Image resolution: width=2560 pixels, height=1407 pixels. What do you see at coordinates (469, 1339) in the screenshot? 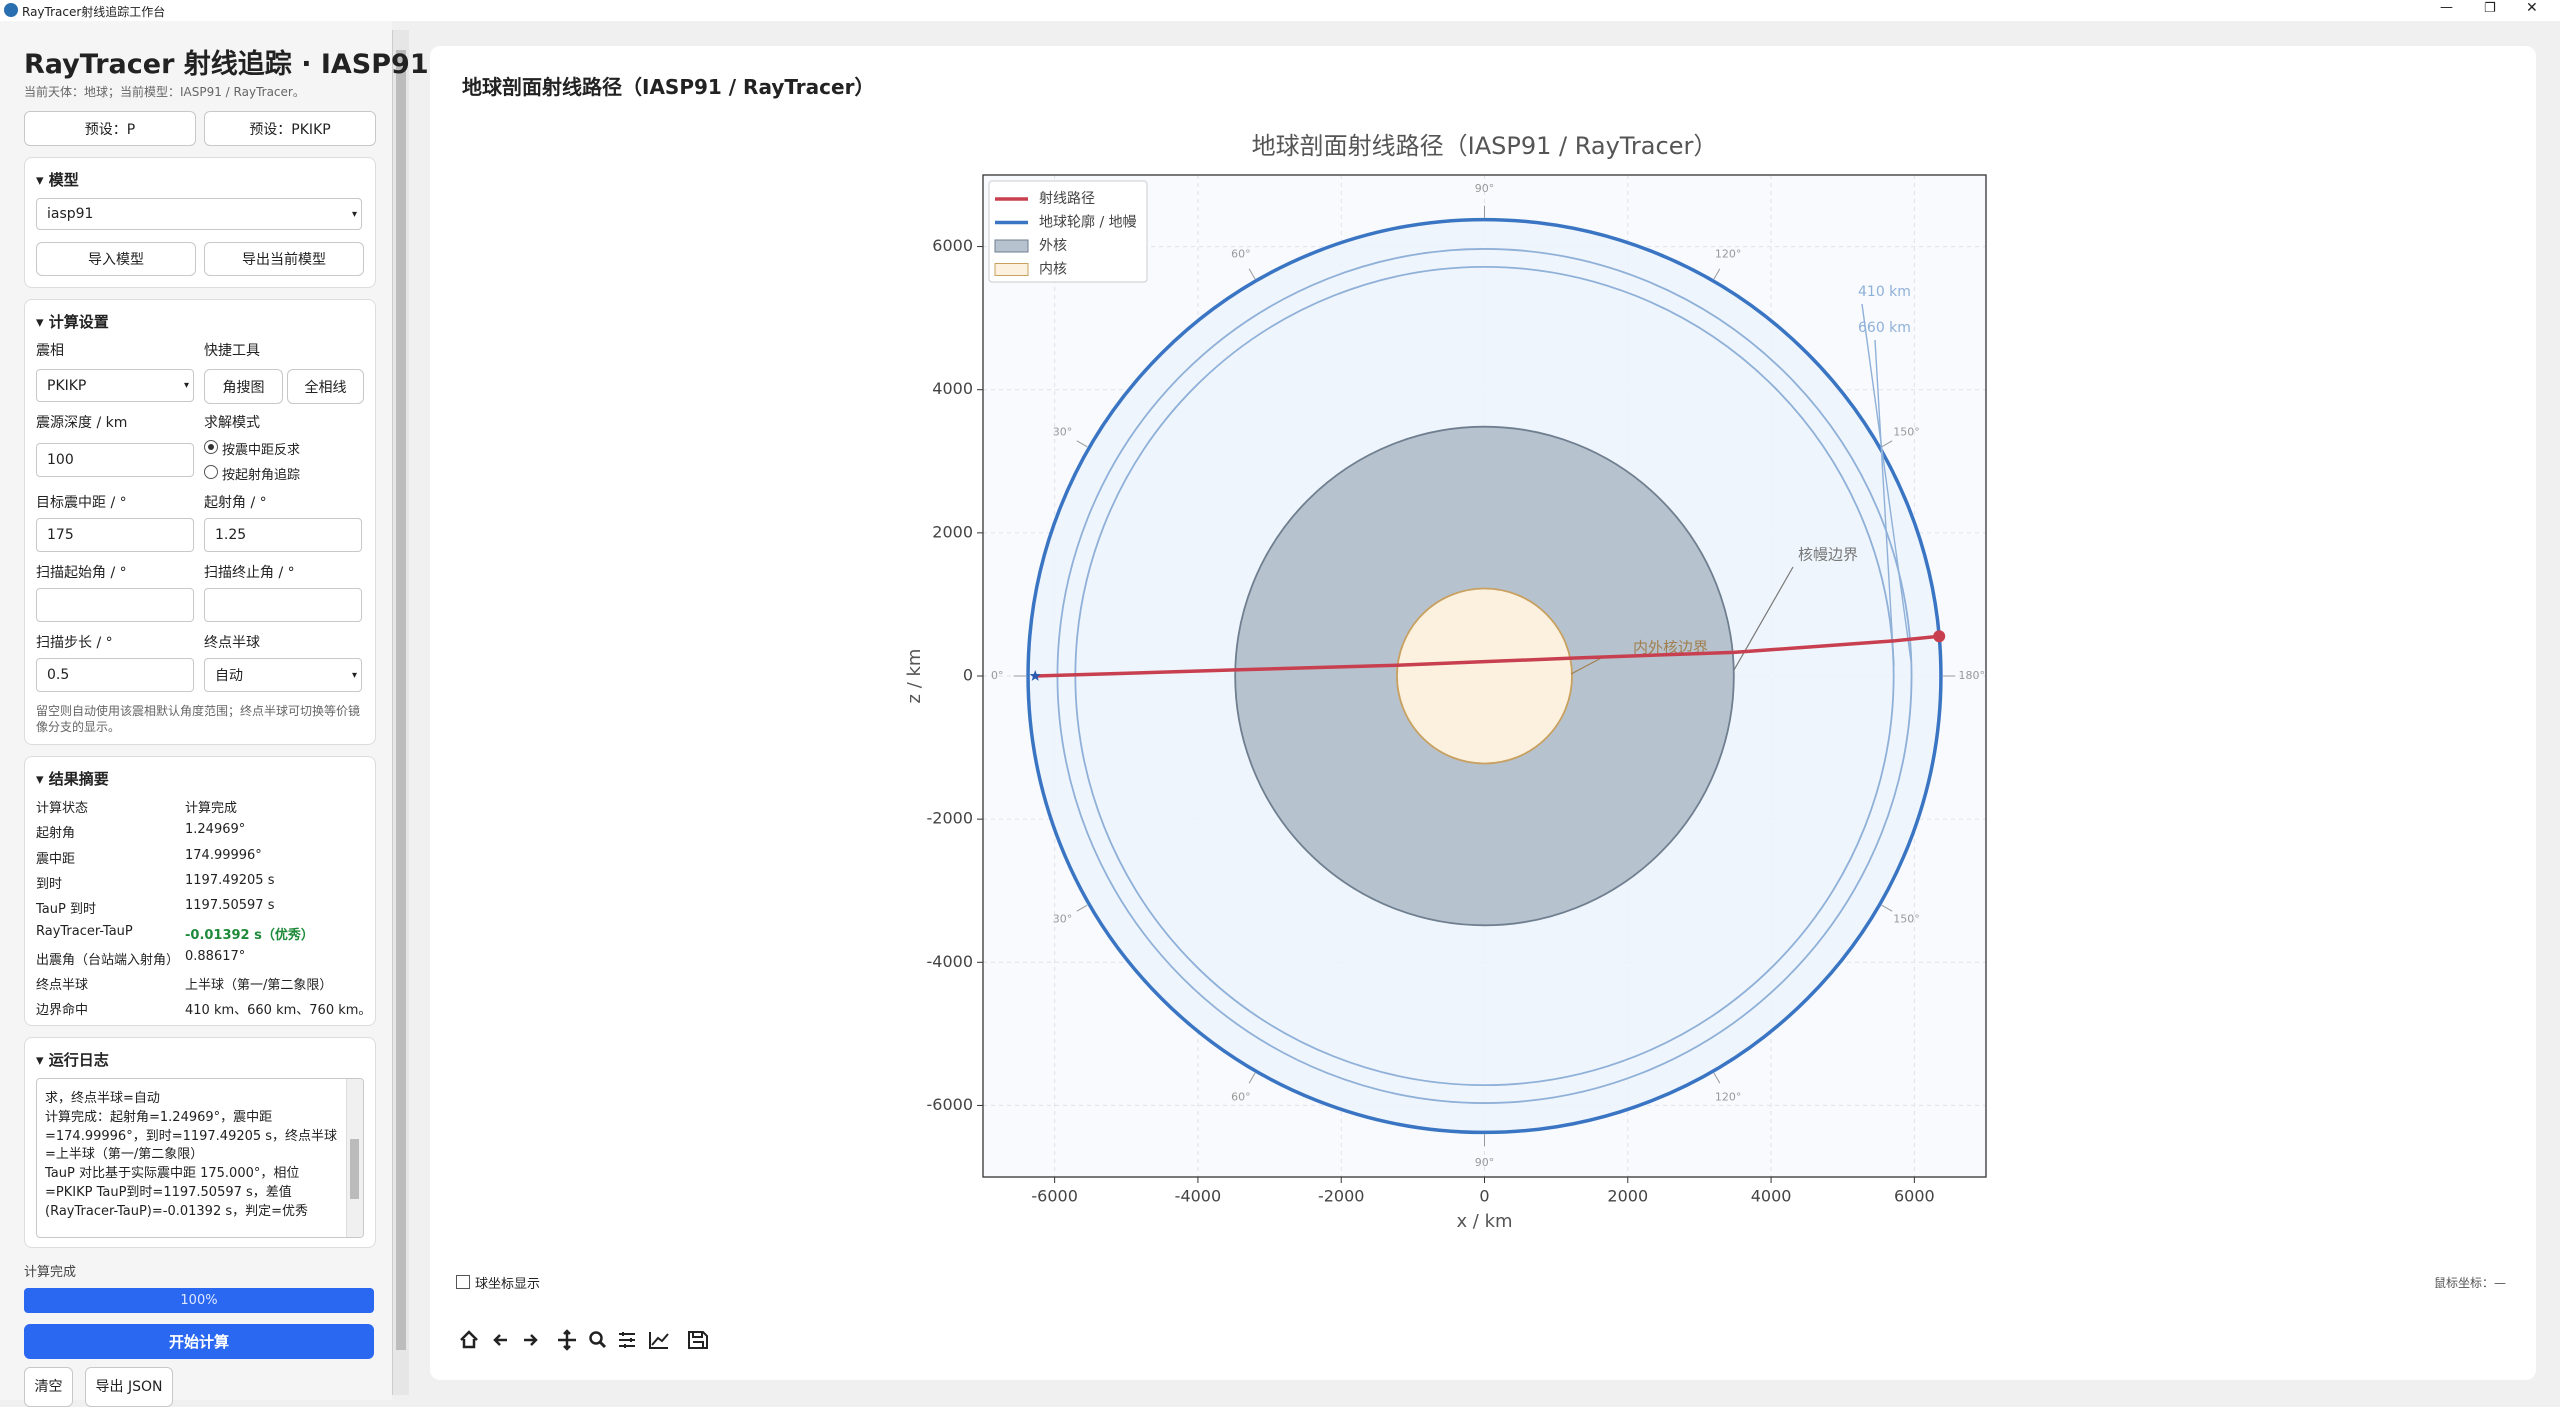
I see `home-icon` at bounding box center [469, 1339].